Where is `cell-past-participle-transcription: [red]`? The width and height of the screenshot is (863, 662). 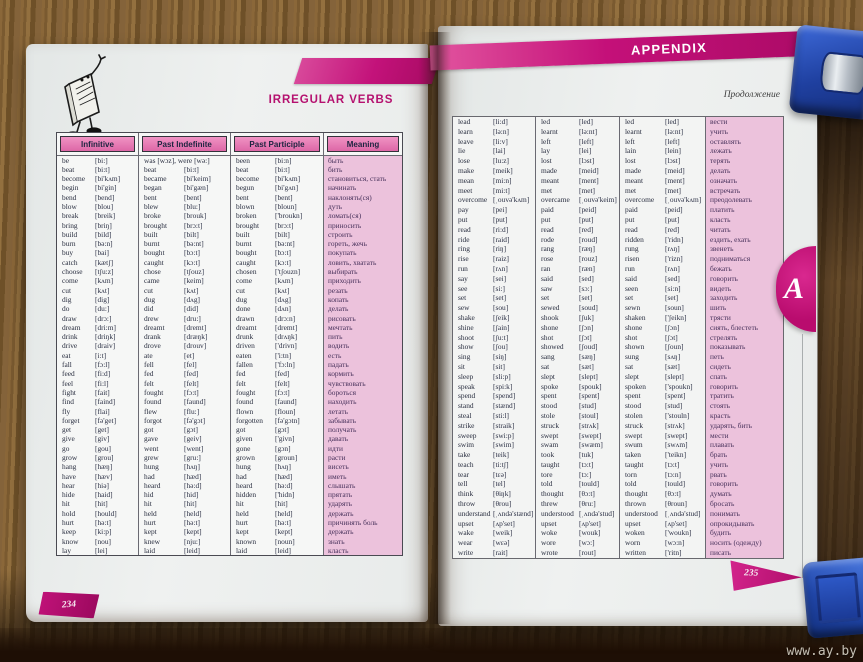
cell-past-participle-transcription: [red] is located at coordinates (672, 229).